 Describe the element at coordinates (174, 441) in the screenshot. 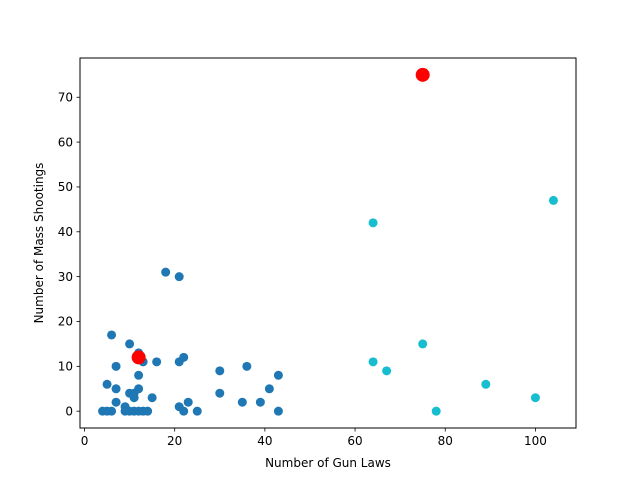

I see `x-tick-label: 20` at that location.